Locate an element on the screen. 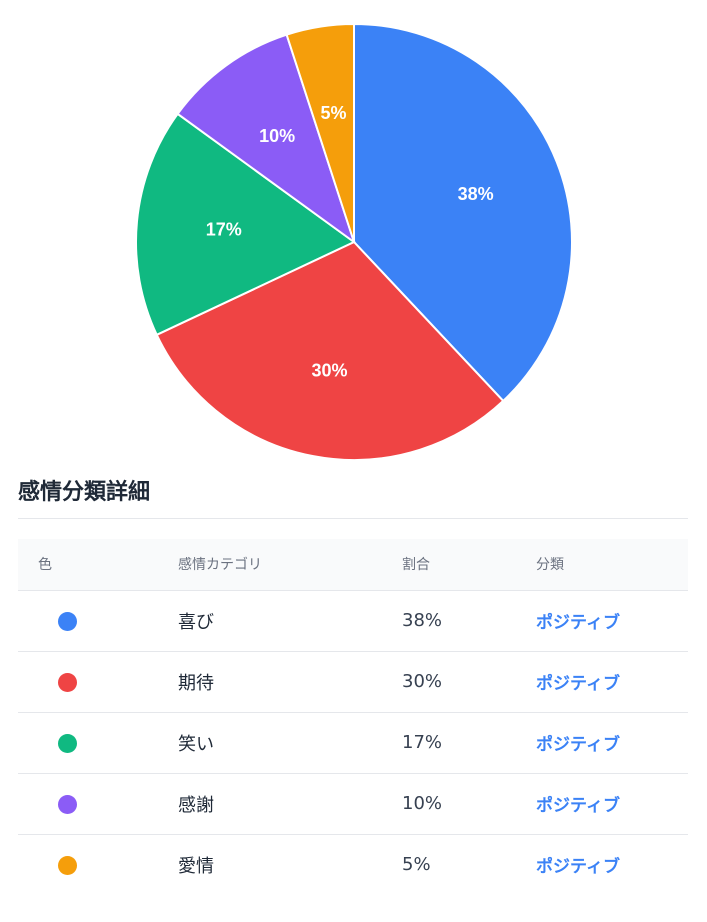  category-cell: 笑い is located at coordinates (290, 743).